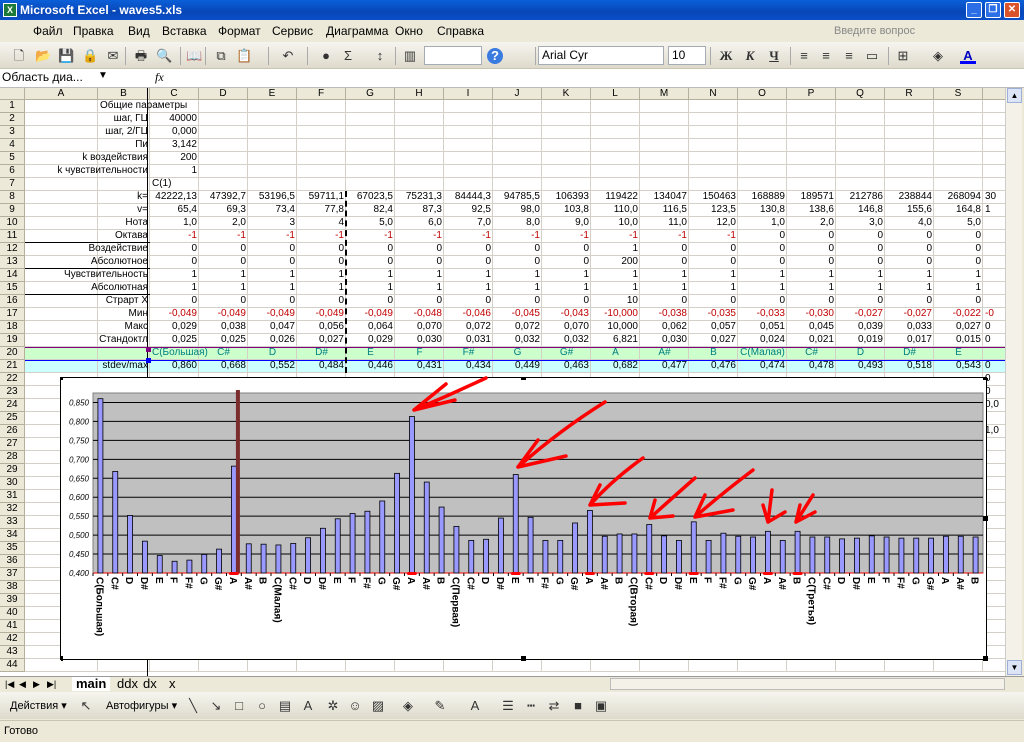  What do you see at coordinates (664, 366) in the screenshot?
I see `cell-M21` at bounding box center [664, 366].